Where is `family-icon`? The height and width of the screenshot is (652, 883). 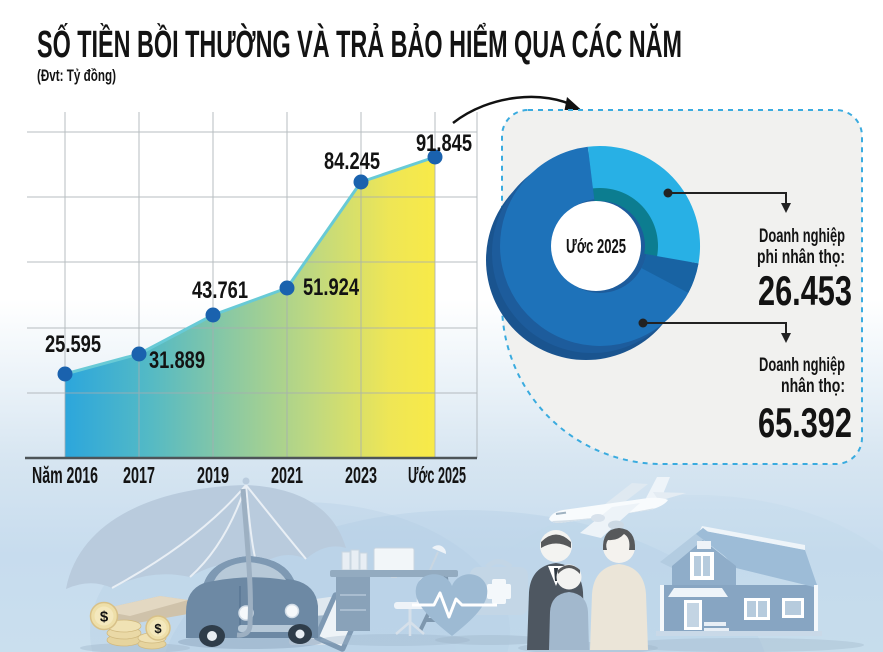
family-icon is located at coordinates (588, 590).